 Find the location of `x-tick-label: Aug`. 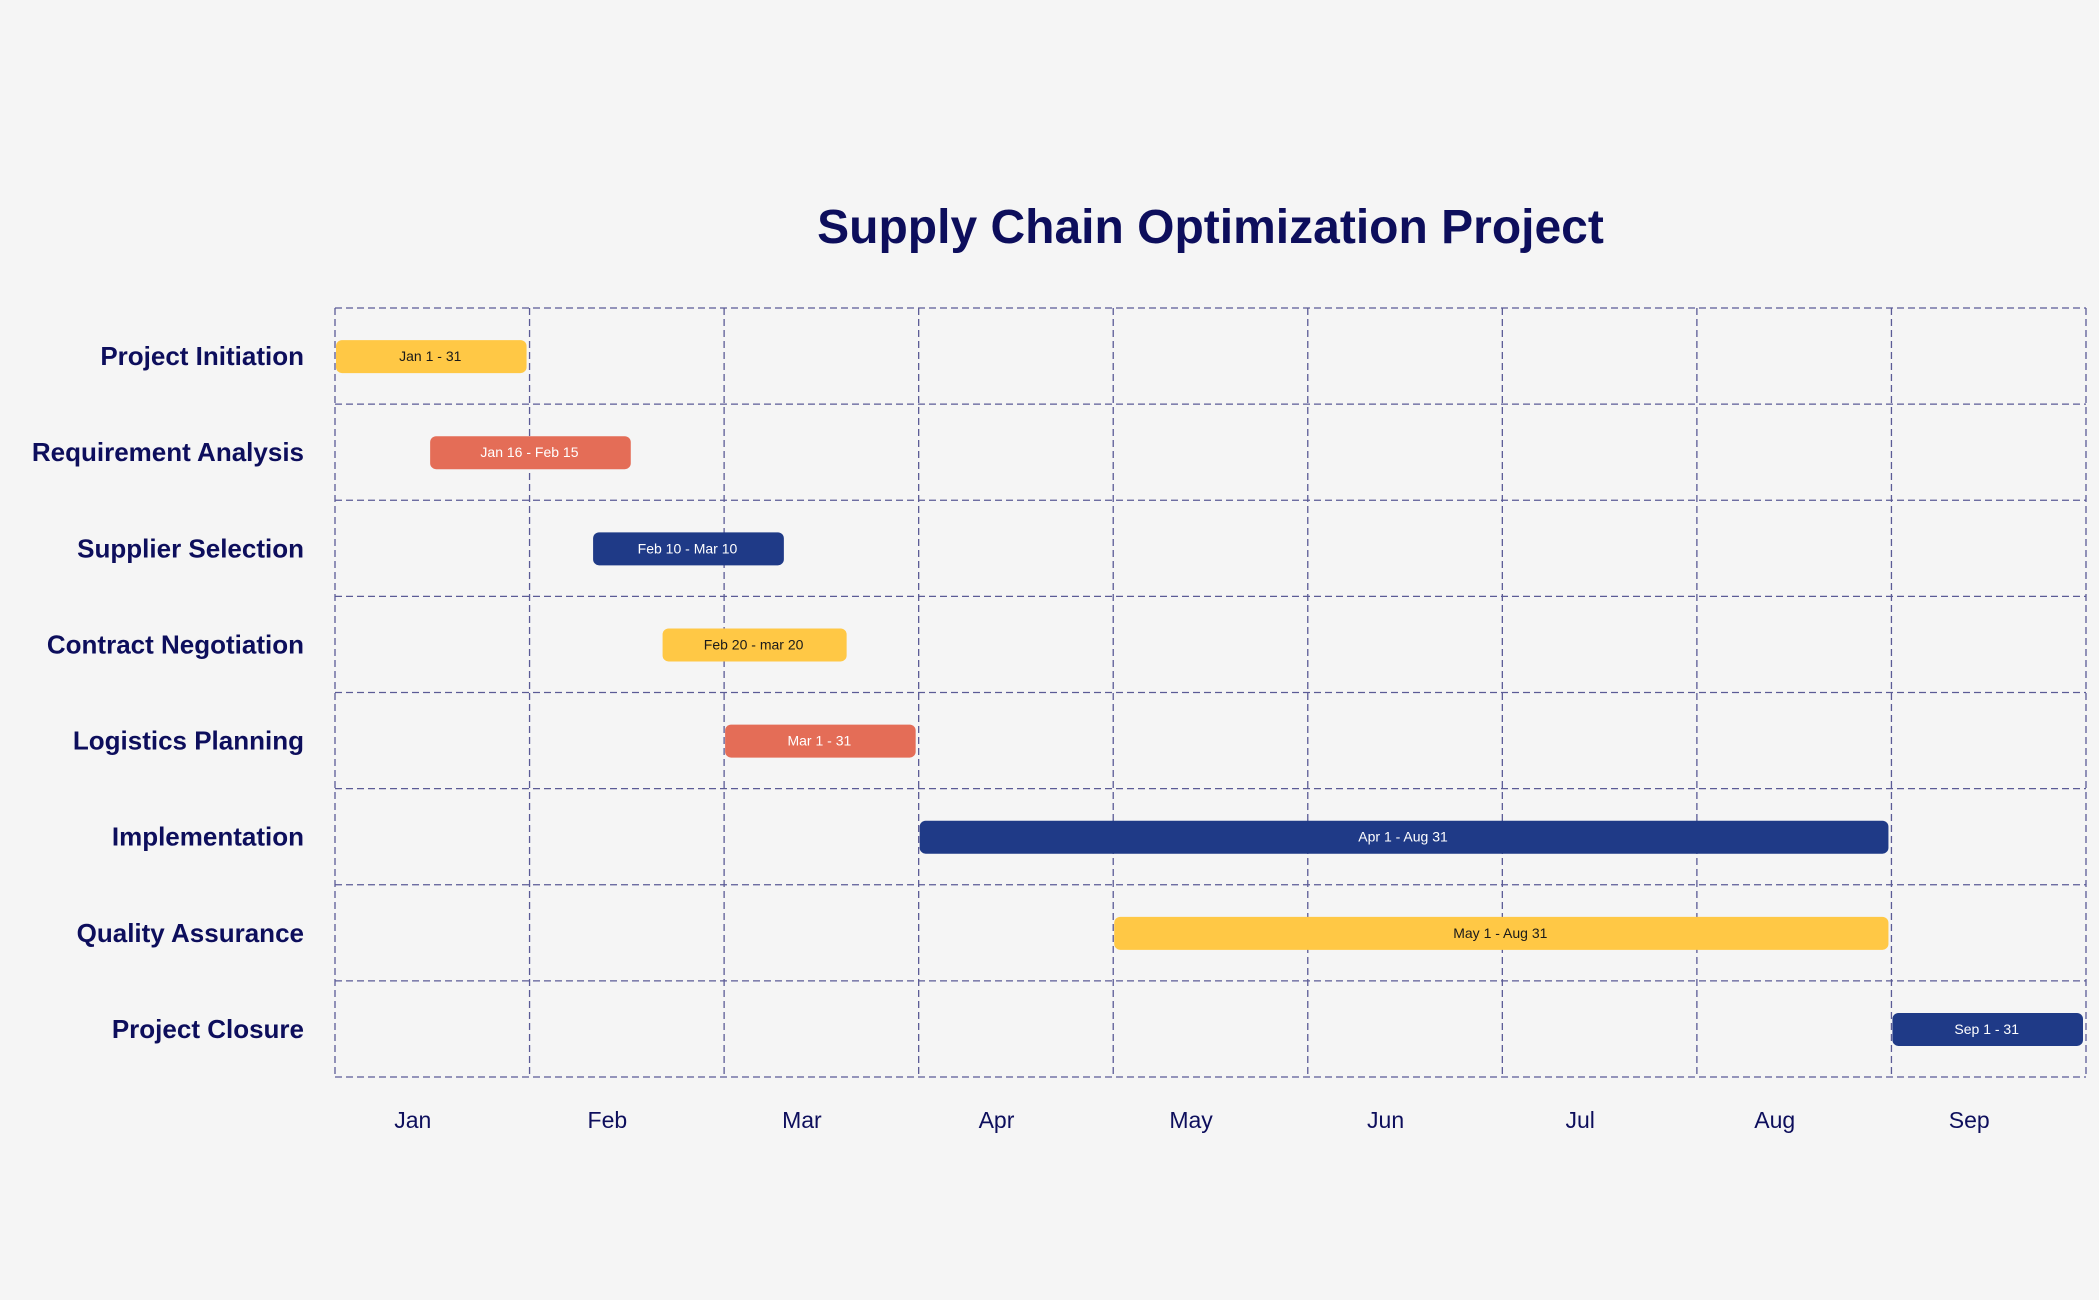

x-tick-label: Aug is located at coordinates (1774, 1120).